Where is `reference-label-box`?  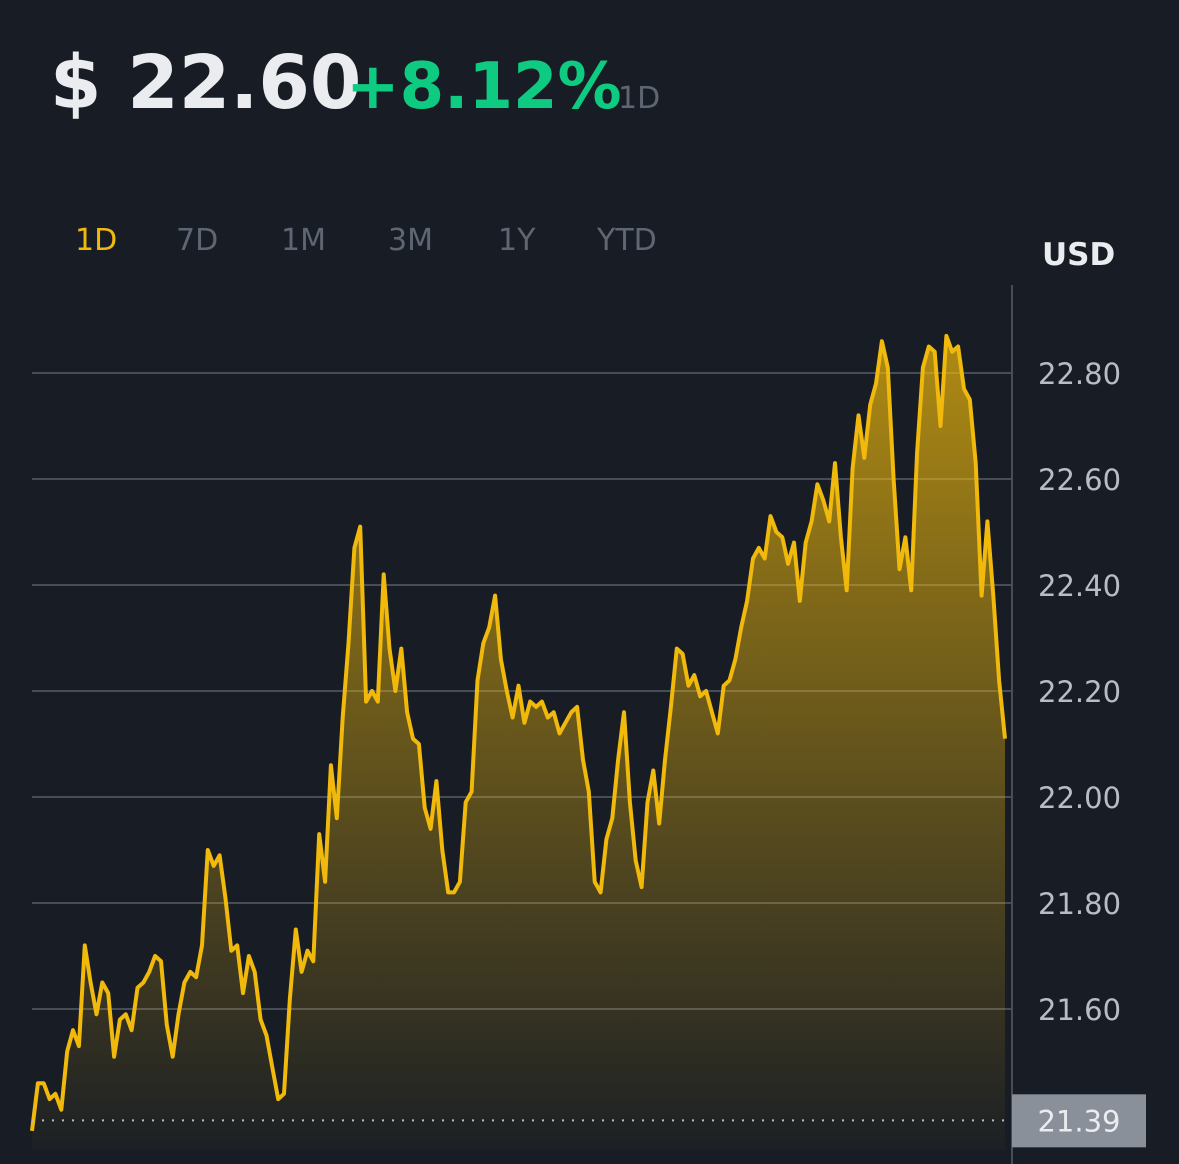 reference-label-box is located at coordinates (1079, 1121).